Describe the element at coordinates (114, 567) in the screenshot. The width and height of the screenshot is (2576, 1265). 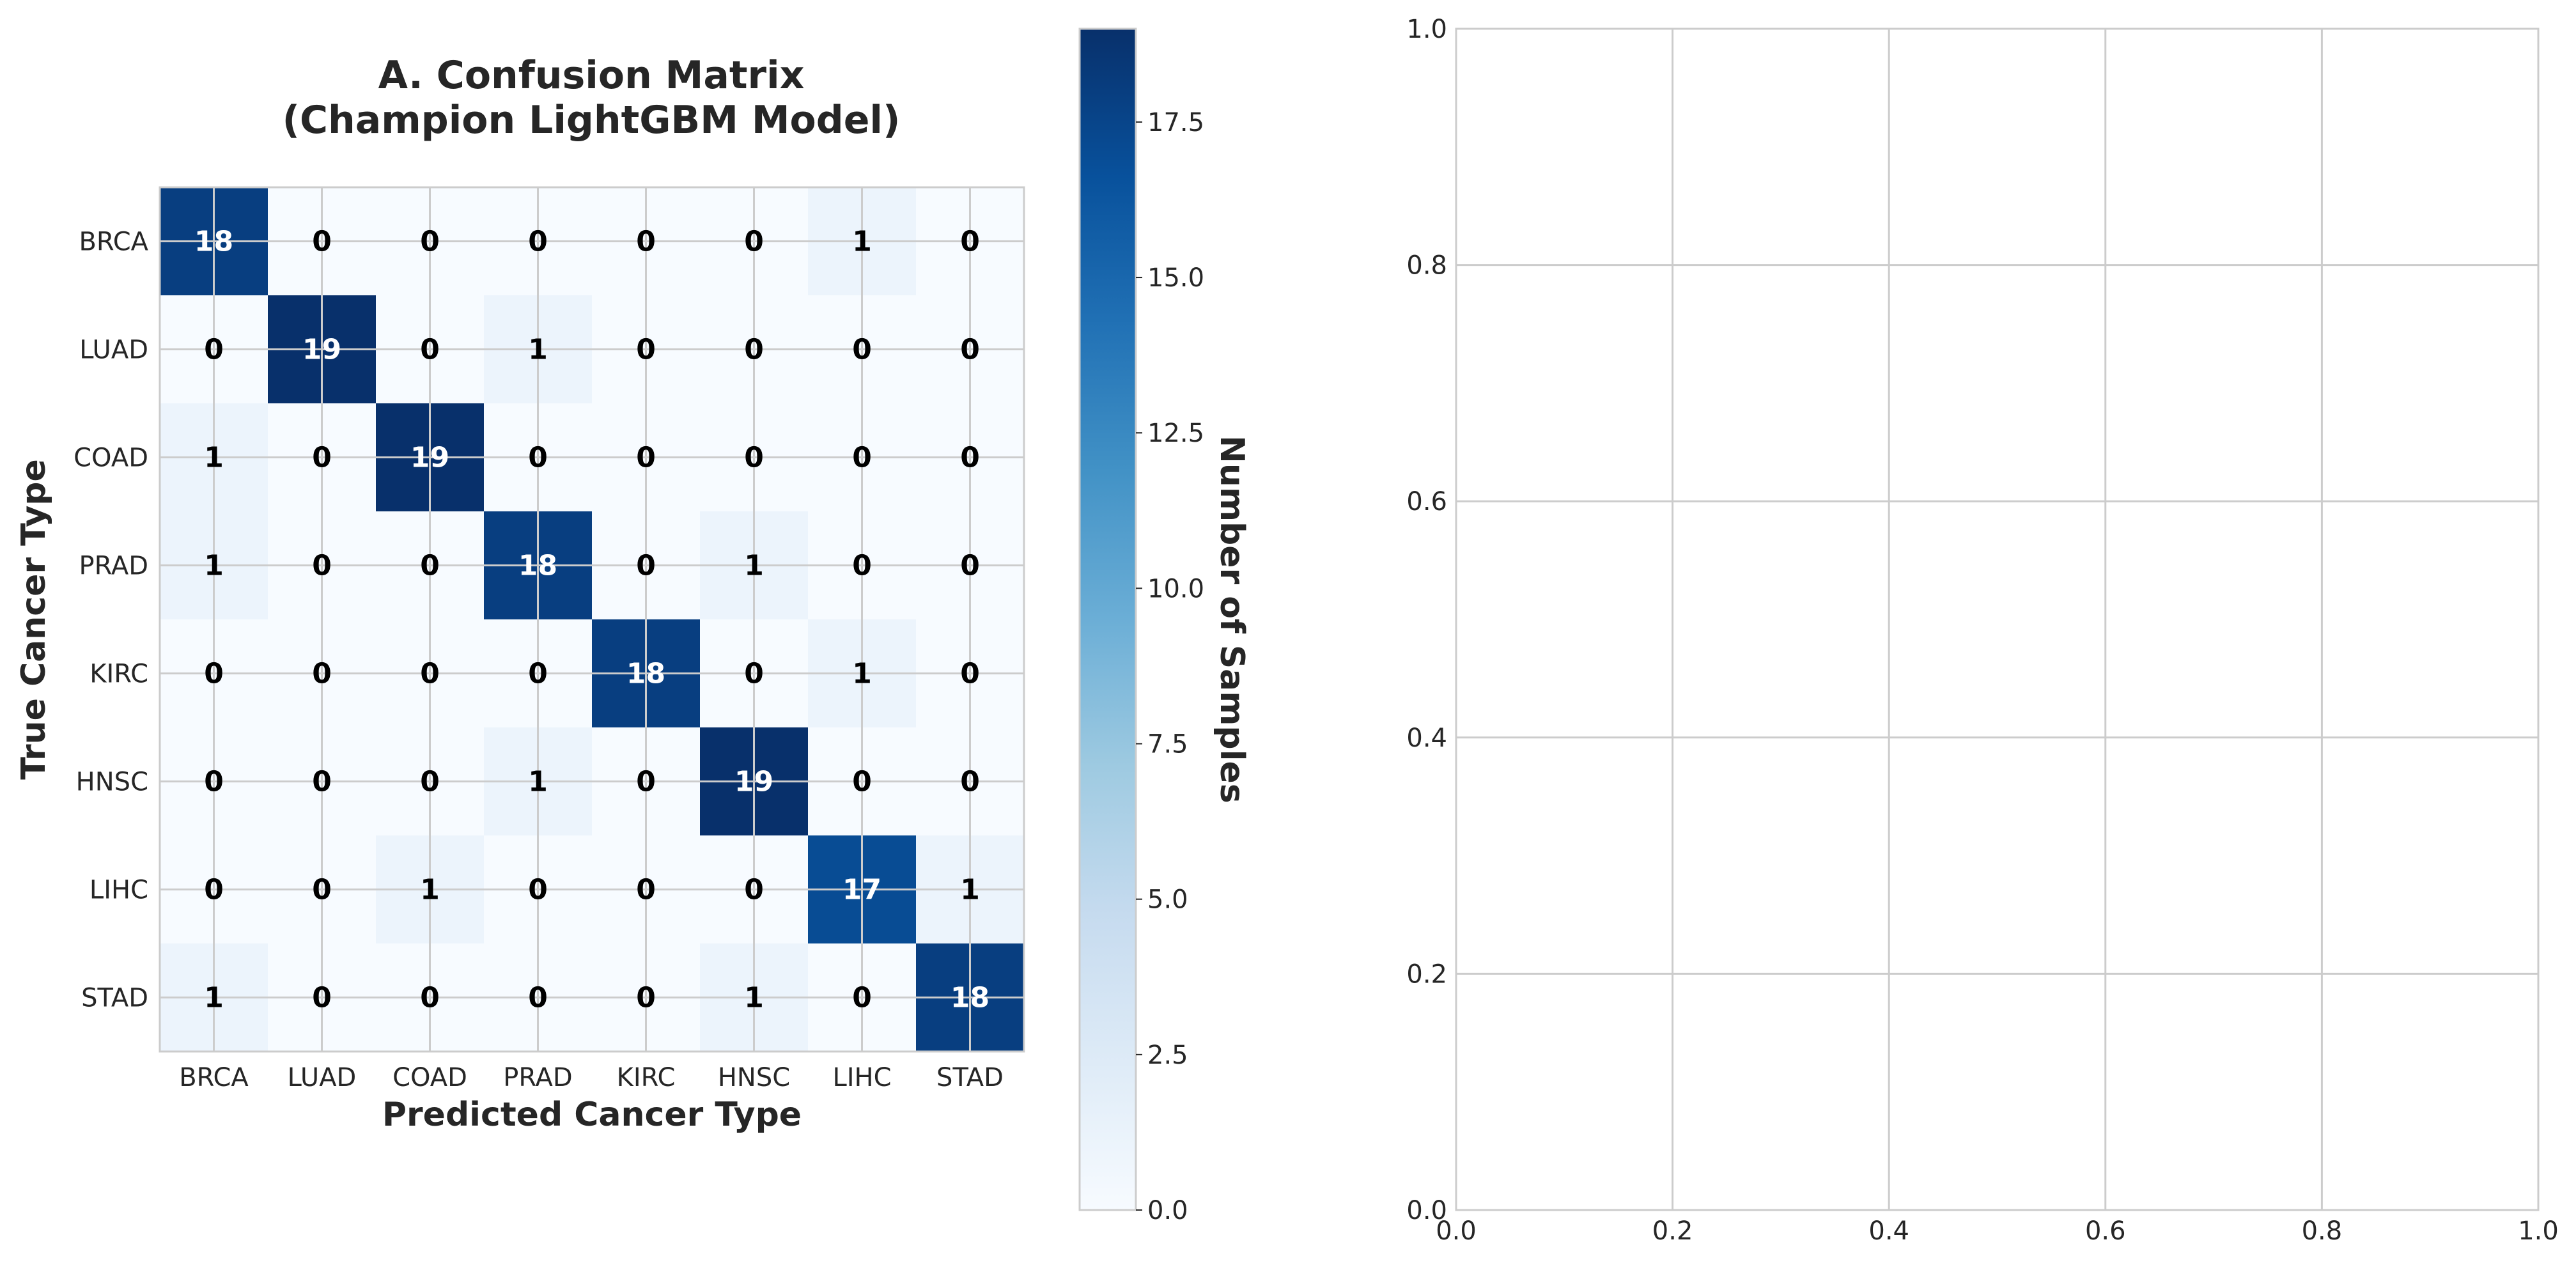
I see `y-tick-label: PRAD` at that location.